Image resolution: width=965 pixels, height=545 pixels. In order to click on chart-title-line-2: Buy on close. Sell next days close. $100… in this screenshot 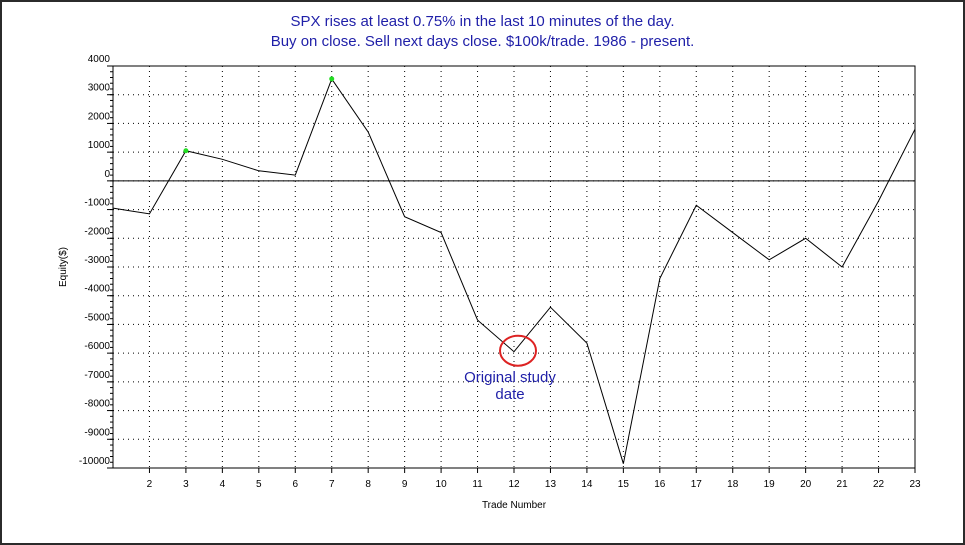, I will do `click(482, 41)`.